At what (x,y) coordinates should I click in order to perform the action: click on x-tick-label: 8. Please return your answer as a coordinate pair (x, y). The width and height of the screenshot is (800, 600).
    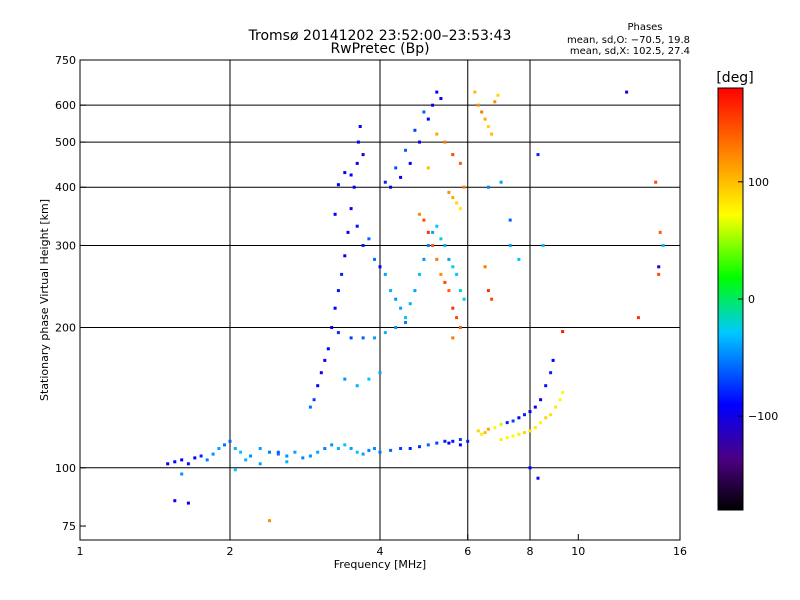
    Looking at the image, I should click on (530, 551).